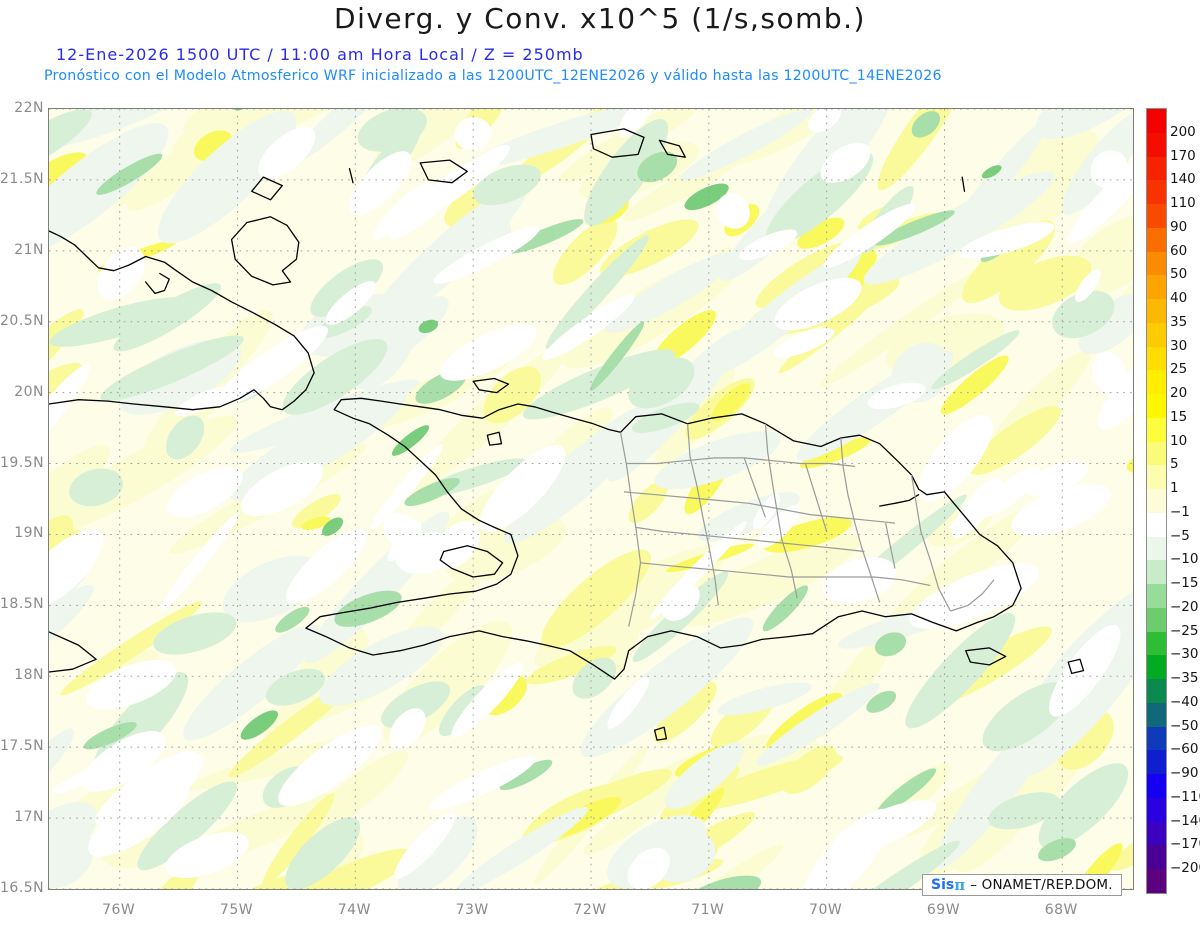 Image resolution: width=1200 pixels, height=927 pixels. Describe the element at coordinates (491, 385) in the screenshot. I see `coastline-tortuga` at that location.